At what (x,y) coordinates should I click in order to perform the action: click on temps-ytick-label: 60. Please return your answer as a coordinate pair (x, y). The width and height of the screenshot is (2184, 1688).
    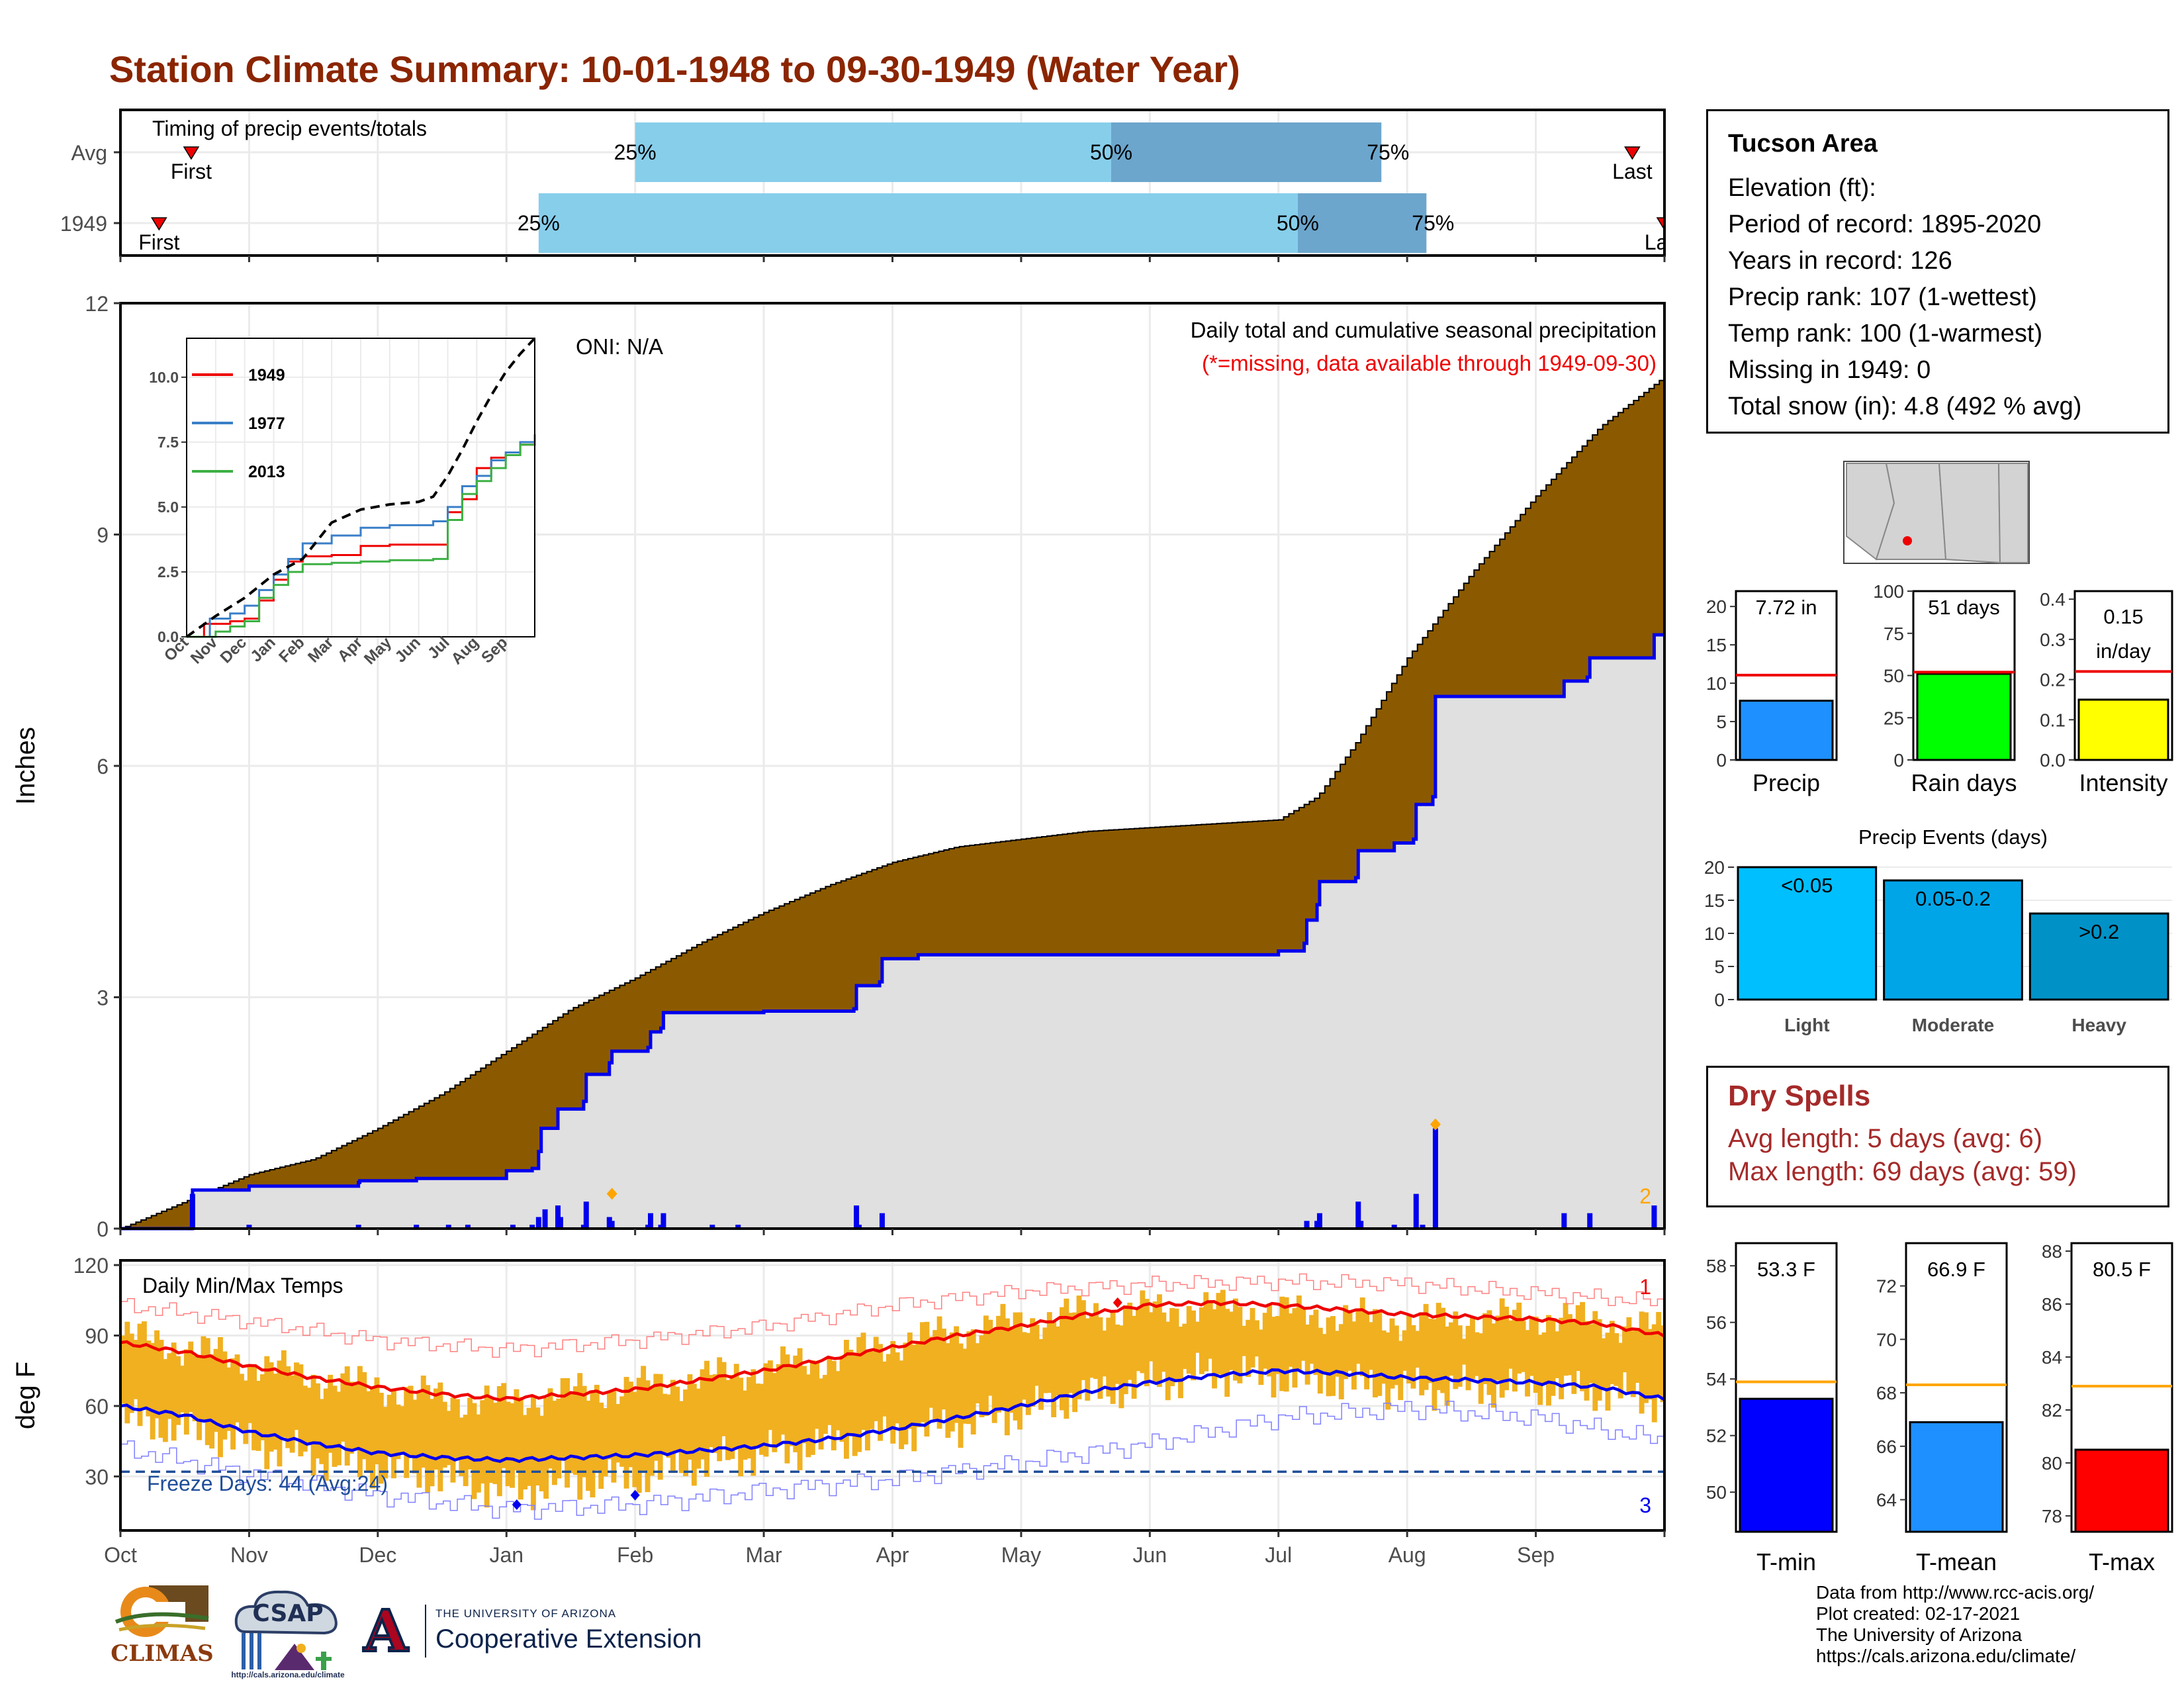
    Looking at the image, I should click on (97, 1407).